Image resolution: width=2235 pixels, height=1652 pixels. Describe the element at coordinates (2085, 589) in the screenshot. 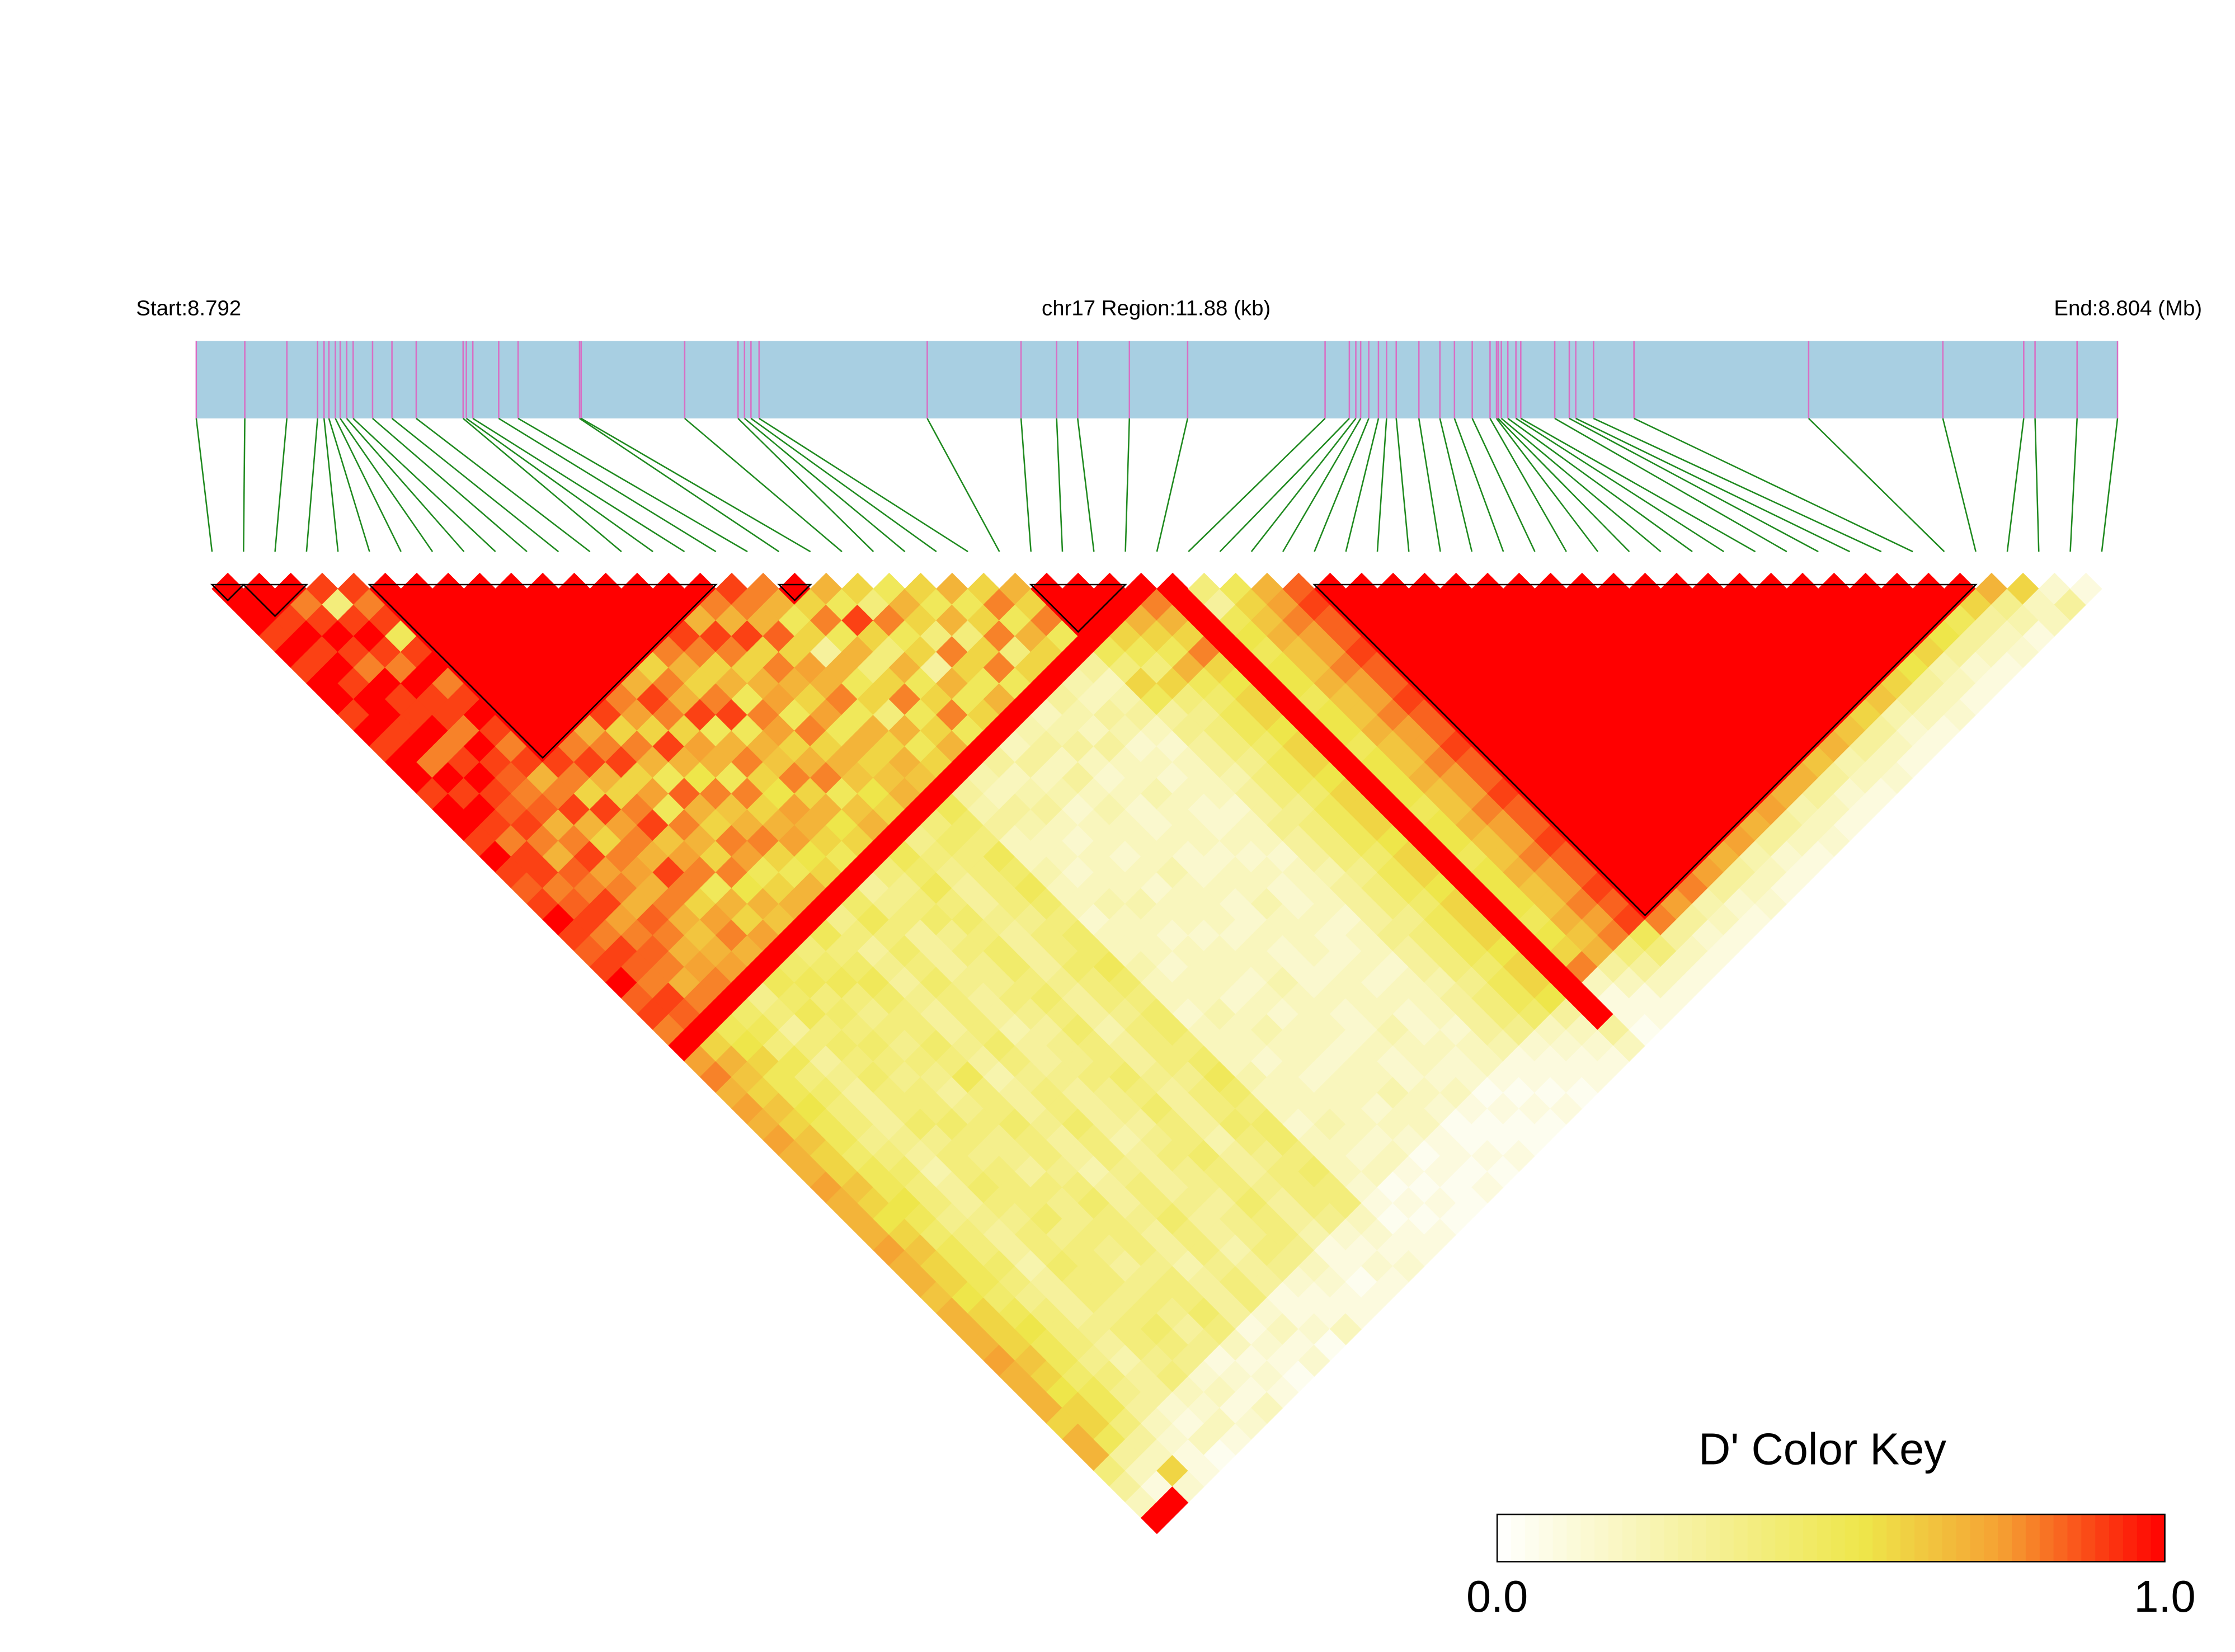

I see `ld-cell` at that location.